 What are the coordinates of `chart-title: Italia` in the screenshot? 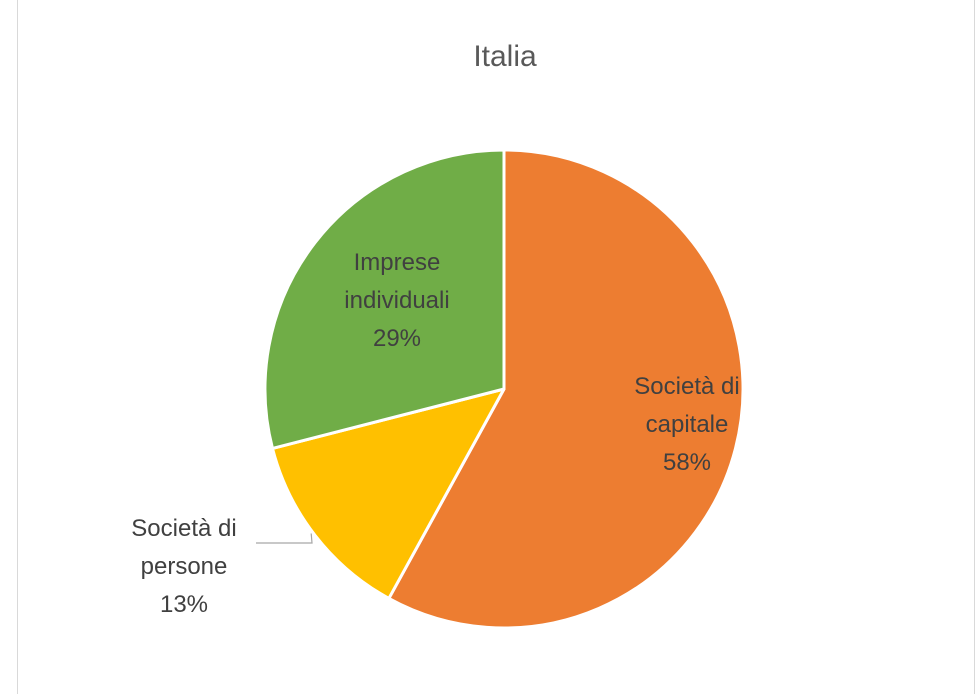 It's located at (505, 56).